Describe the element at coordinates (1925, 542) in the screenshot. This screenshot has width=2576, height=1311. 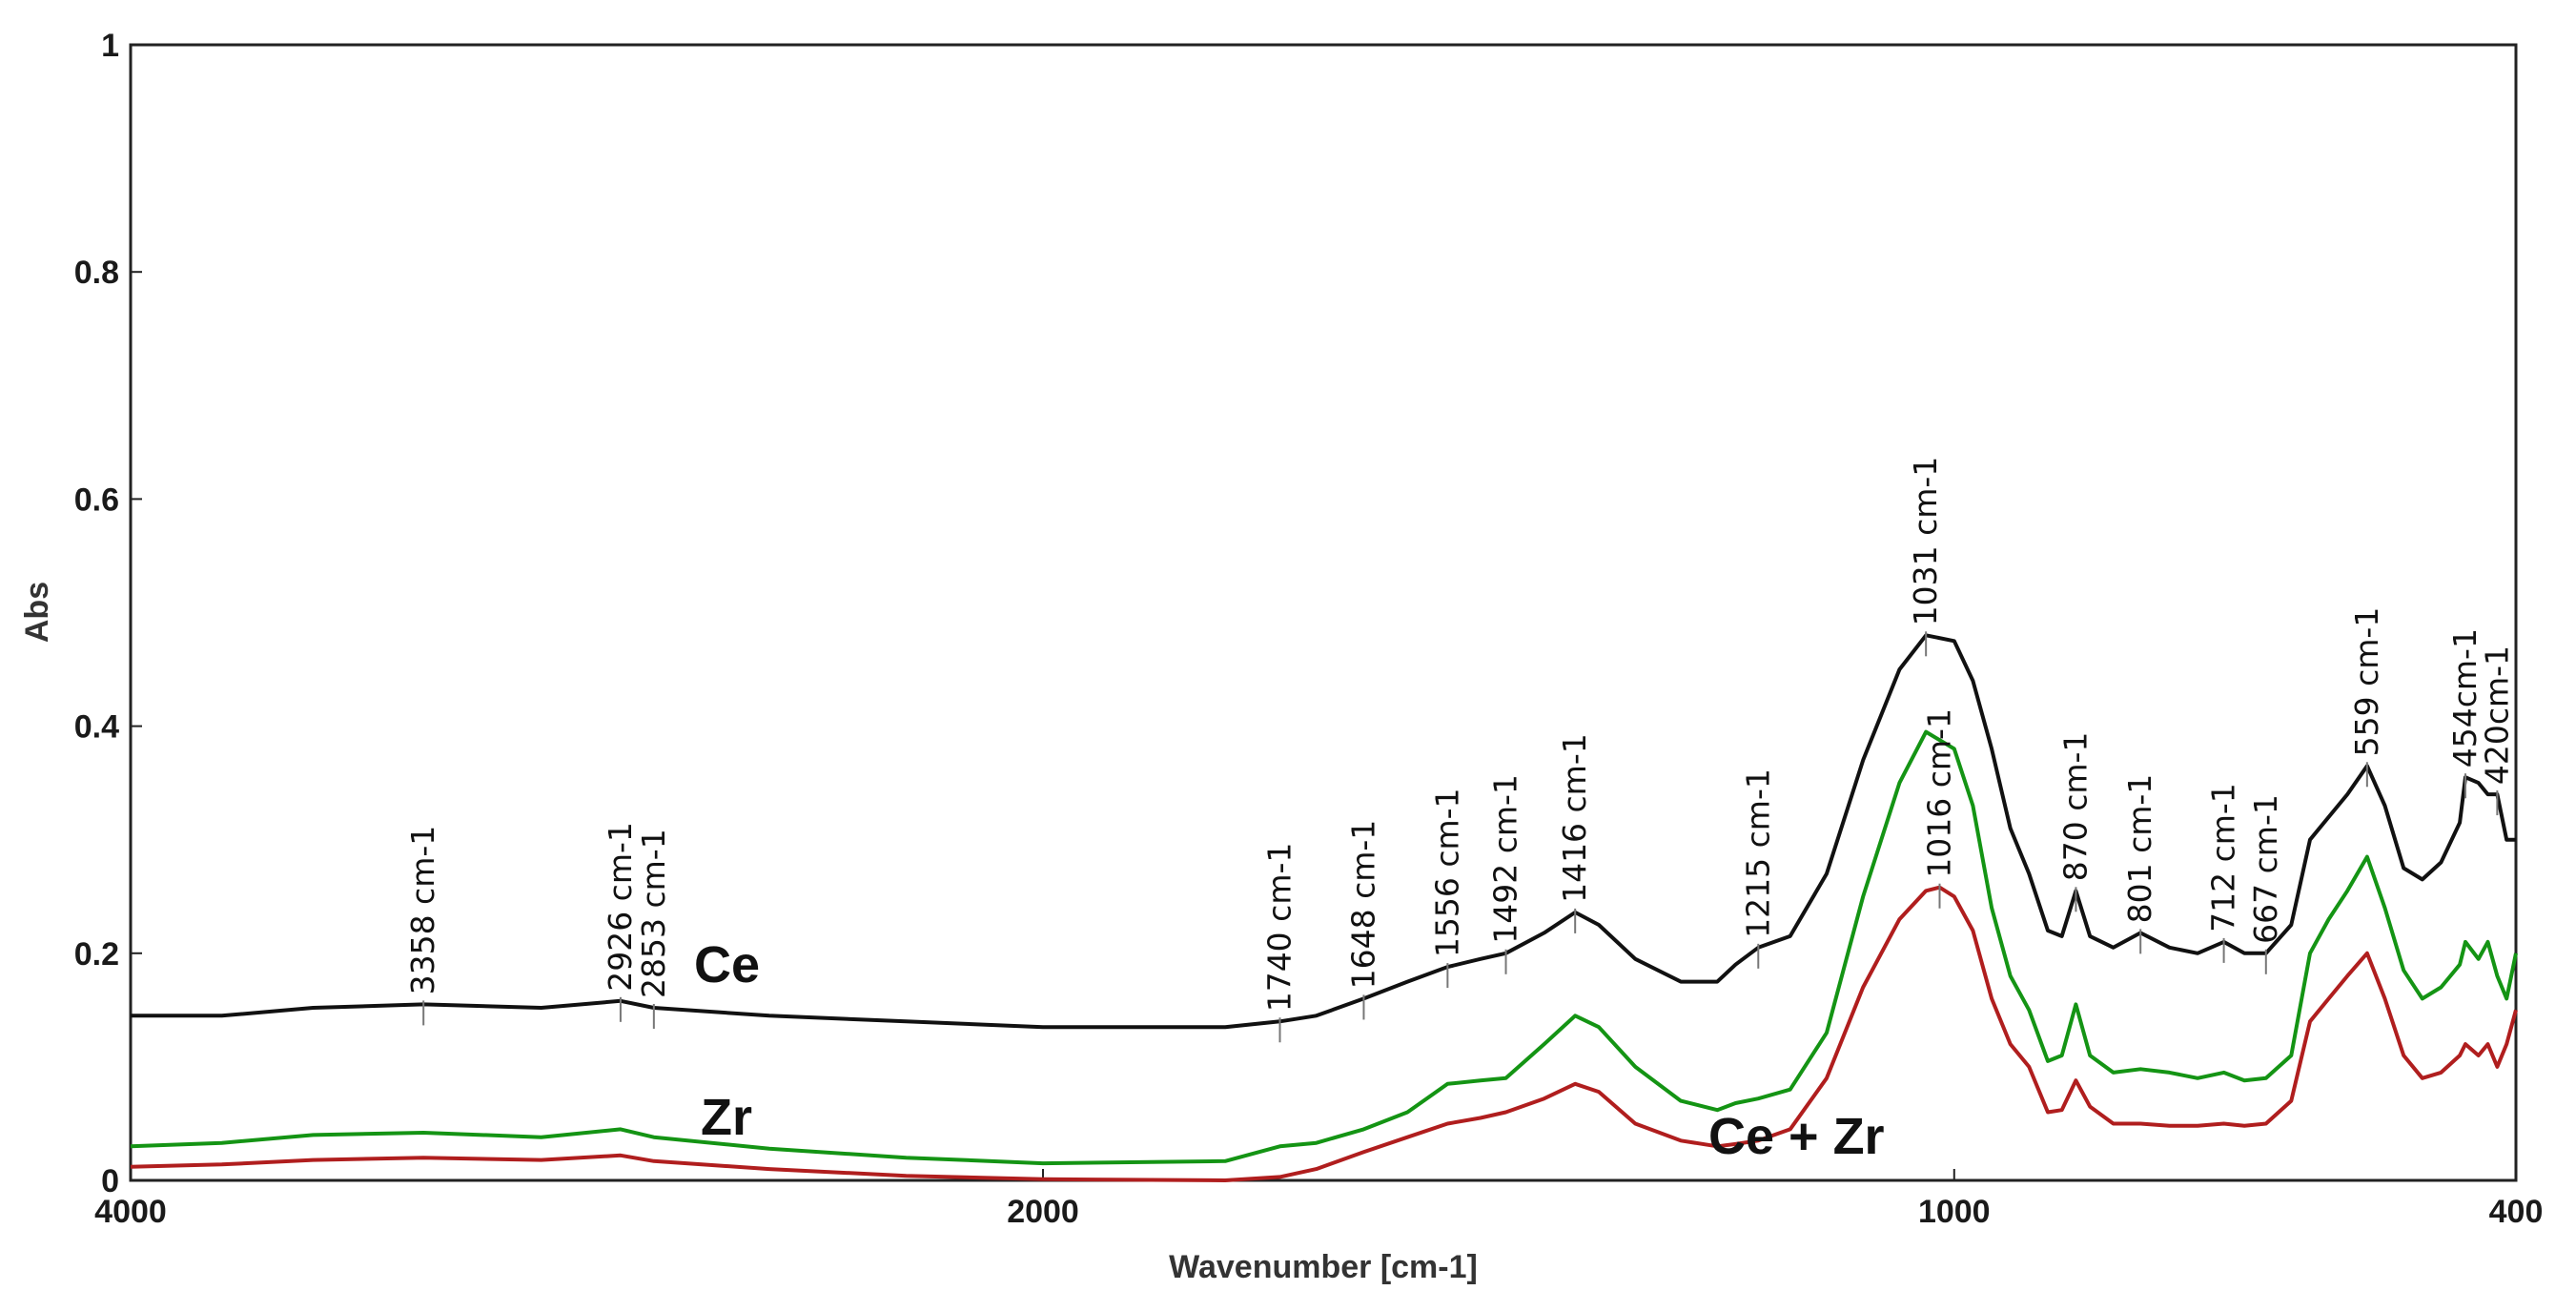
I see `peak-label: 1031 cm-1` at that location.